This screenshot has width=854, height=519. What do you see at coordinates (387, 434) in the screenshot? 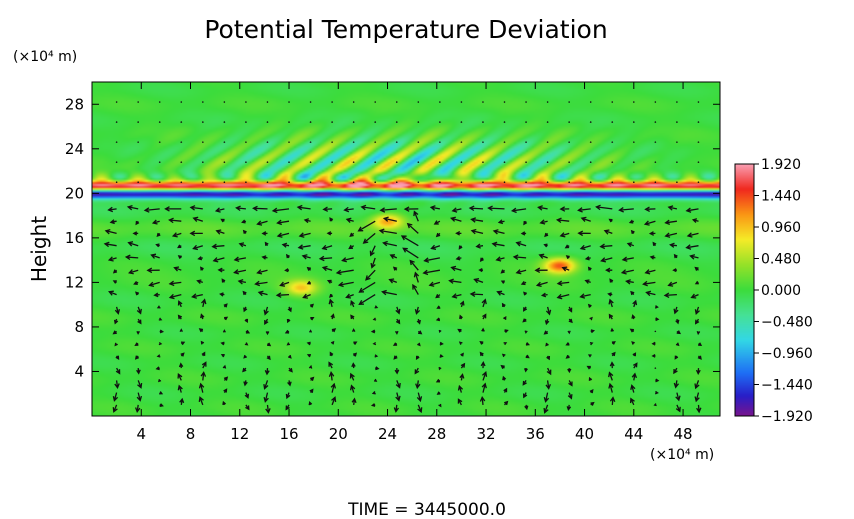
I see `x-tick-label: 24` at bounding box center [387, 434].